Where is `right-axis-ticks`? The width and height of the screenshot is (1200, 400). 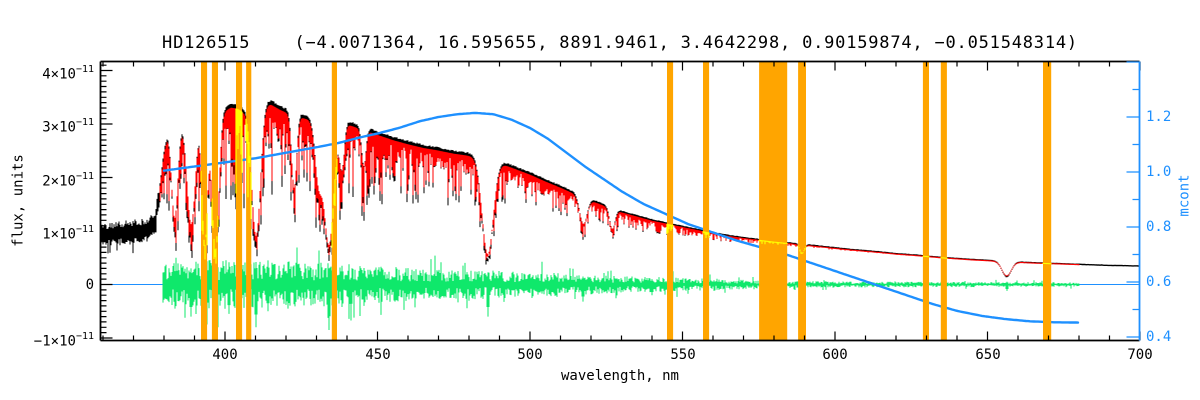 right-axis-ticks is located at coordinates (1133, 199).